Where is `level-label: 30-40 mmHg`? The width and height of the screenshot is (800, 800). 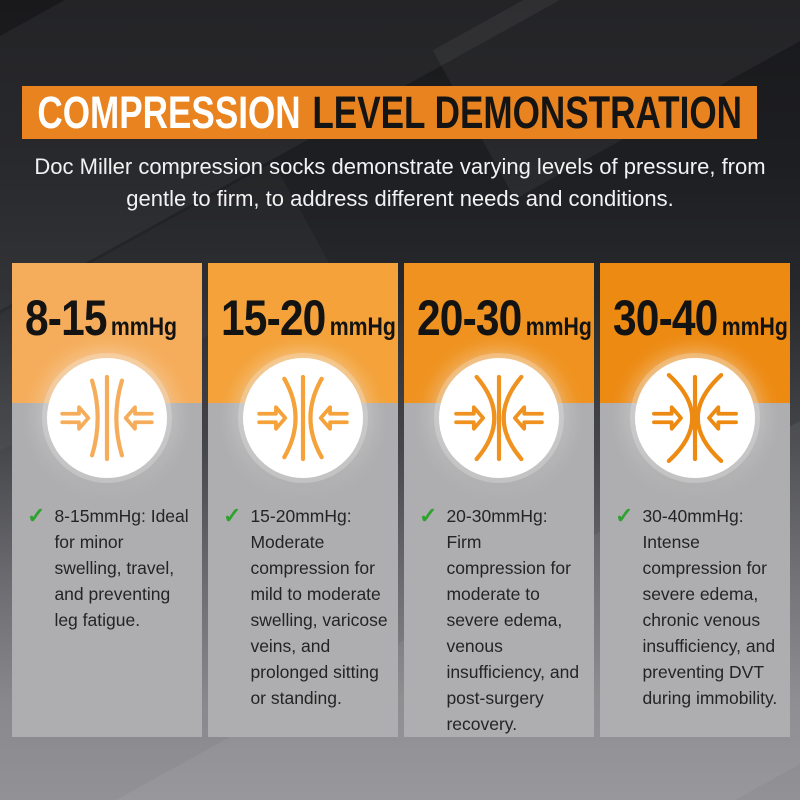 level-label: 30-40 mmHg is located at coordinates (700, 318).